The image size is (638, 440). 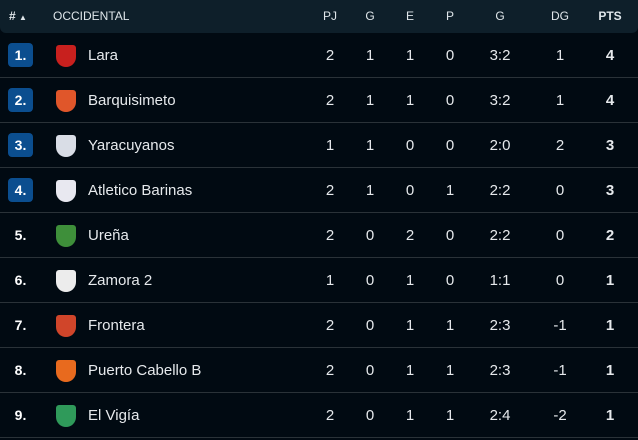 What do you see at coordinates (319, 280) in the screenshot?
I see `table-row: 6. Zamora 2 1 0 1 0 1:1 0 1` at bounding box center [319, 280].